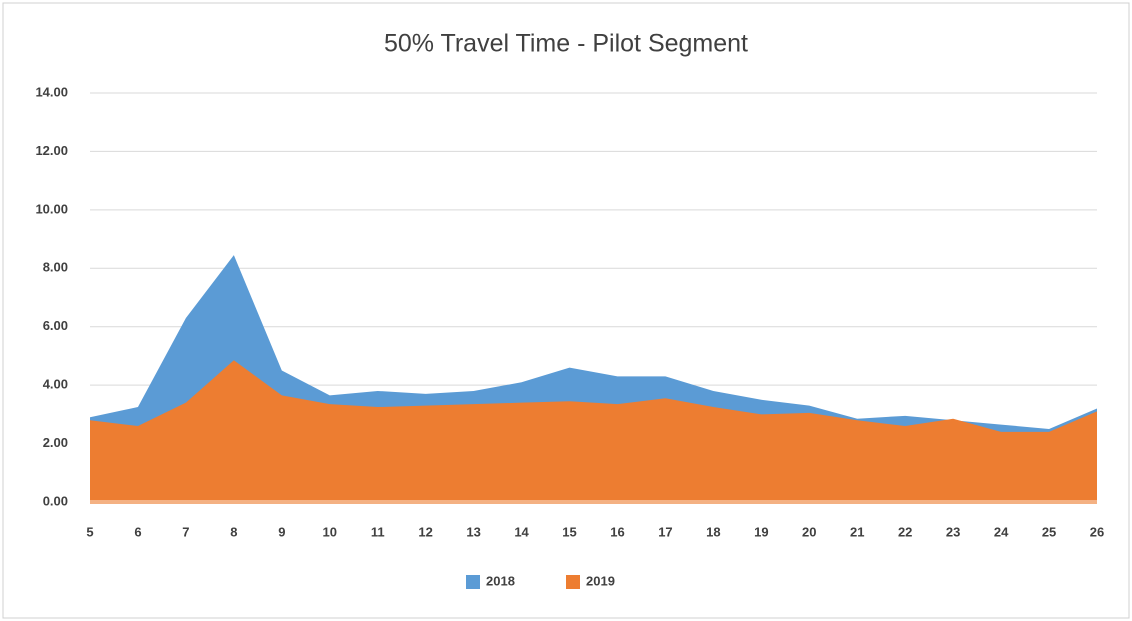  What do you see at coordinates (55, 267) in the screenshot?
I see `y-tick-label: 8.00` at bounding box center [55, 267].